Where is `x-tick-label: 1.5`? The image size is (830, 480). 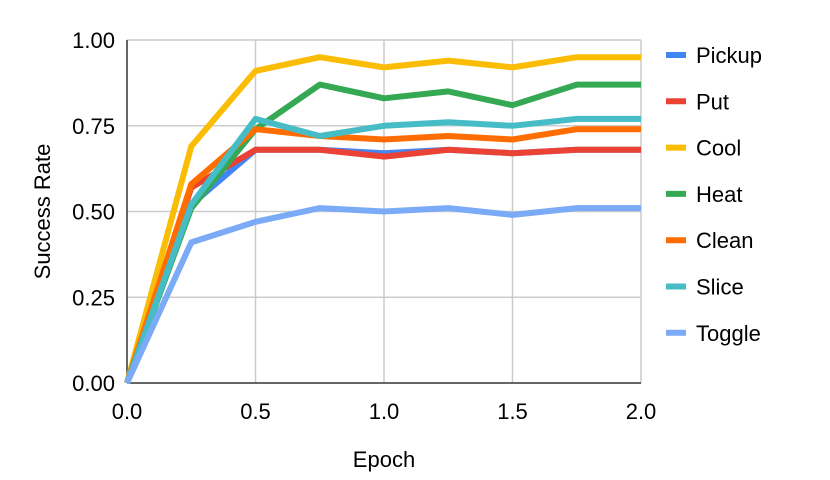 x-tick-label: 1.5 is located at coordinates (512, 411).